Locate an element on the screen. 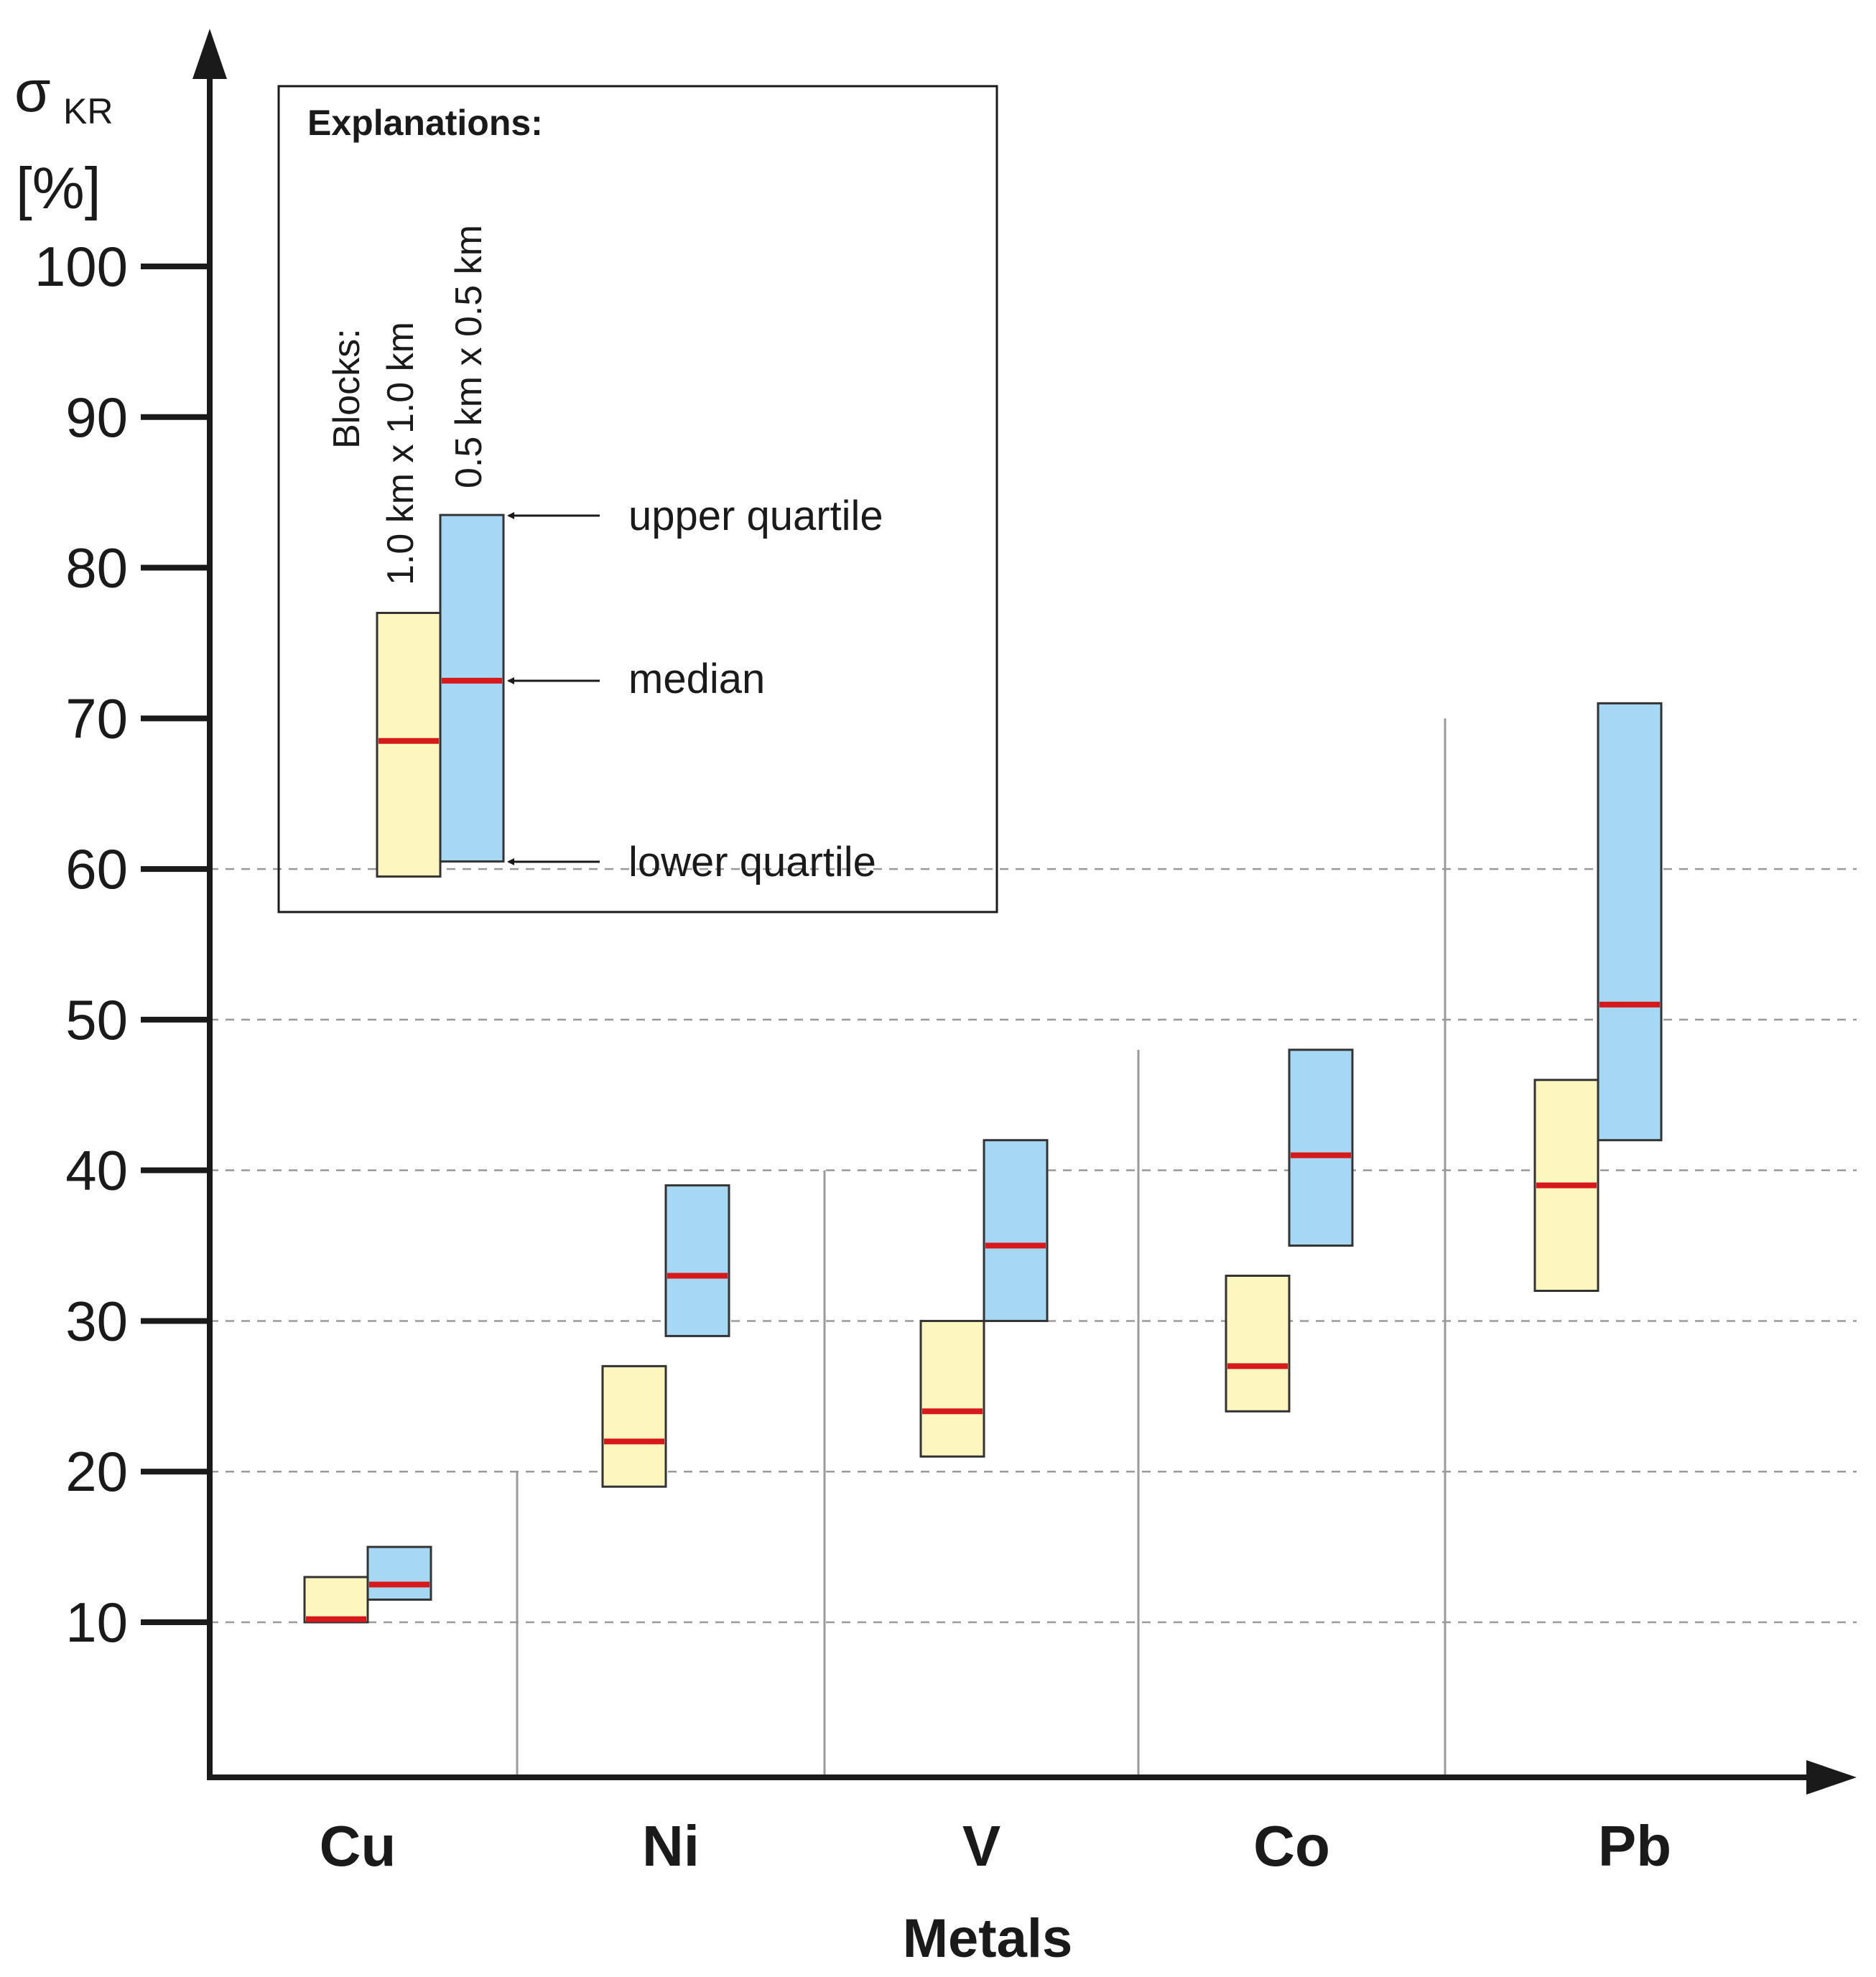 The height and width of the screenshot is (1977, 1876). ytick-label-80: 80 is located at coordinates (96, 568).